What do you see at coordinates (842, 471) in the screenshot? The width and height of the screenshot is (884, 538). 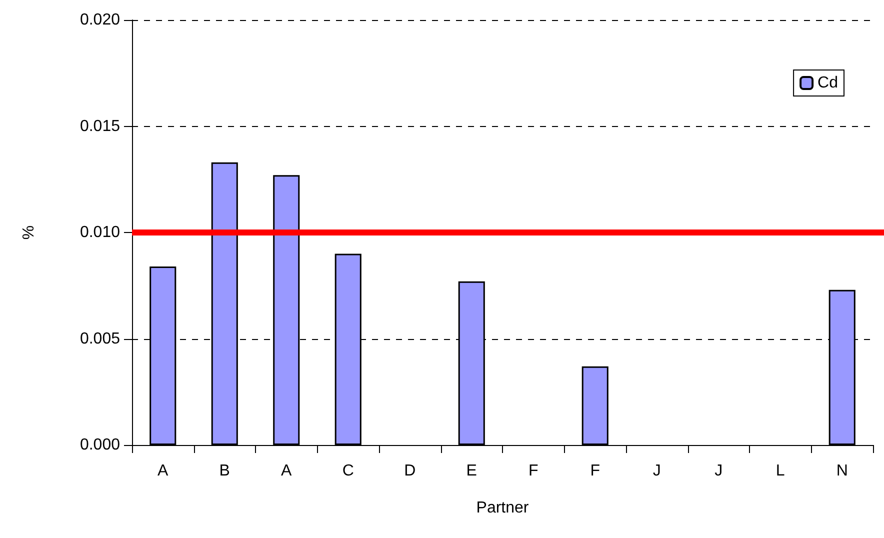 I see `x-tick-label: N` at bounding box center [842, 471].